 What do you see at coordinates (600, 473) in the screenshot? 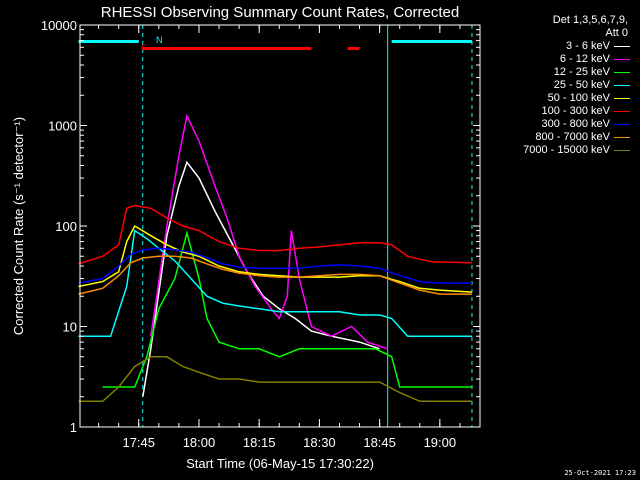
I see `date-stamp: 25-Oct-2021 17:23` at bounding box center [600, 473].